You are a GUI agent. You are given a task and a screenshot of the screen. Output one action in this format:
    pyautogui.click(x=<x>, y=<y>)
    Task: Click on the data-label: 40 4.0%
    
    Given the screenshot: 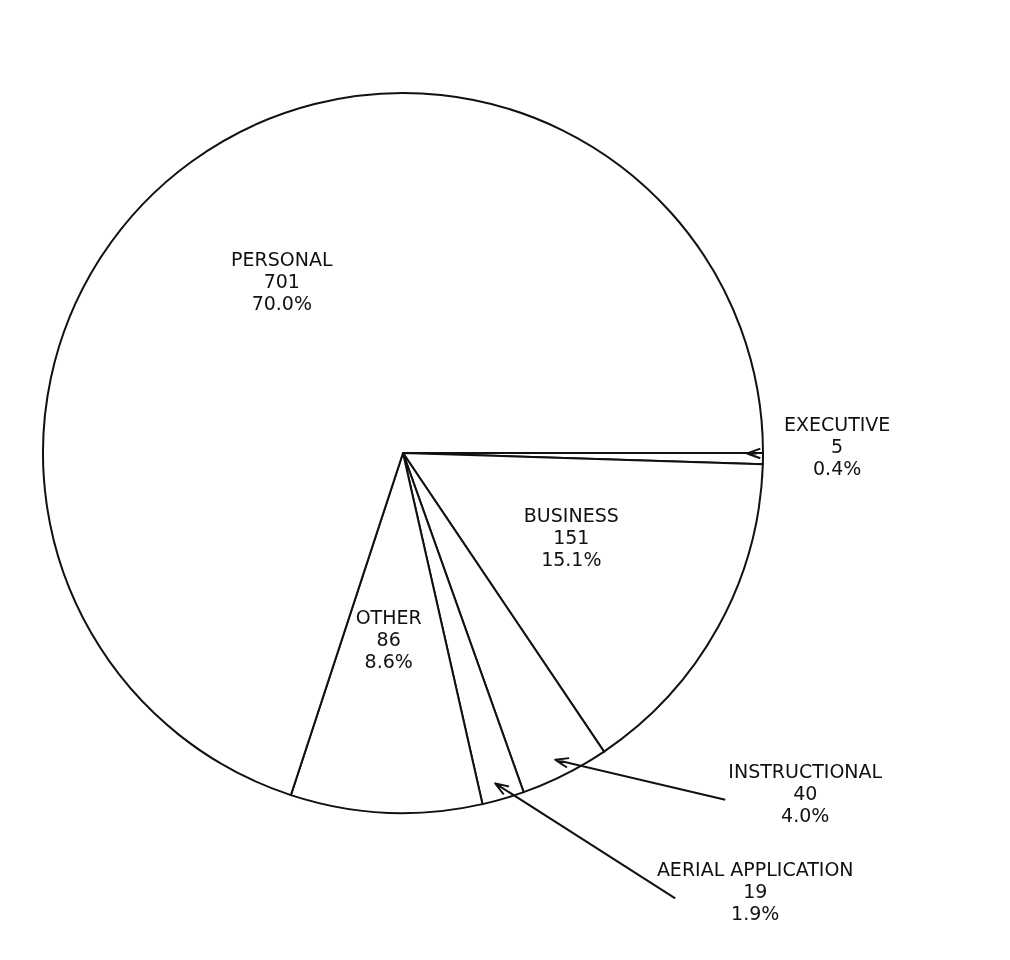 What is the action you would take?
    pyautogui.click(x=805, y=803)
    